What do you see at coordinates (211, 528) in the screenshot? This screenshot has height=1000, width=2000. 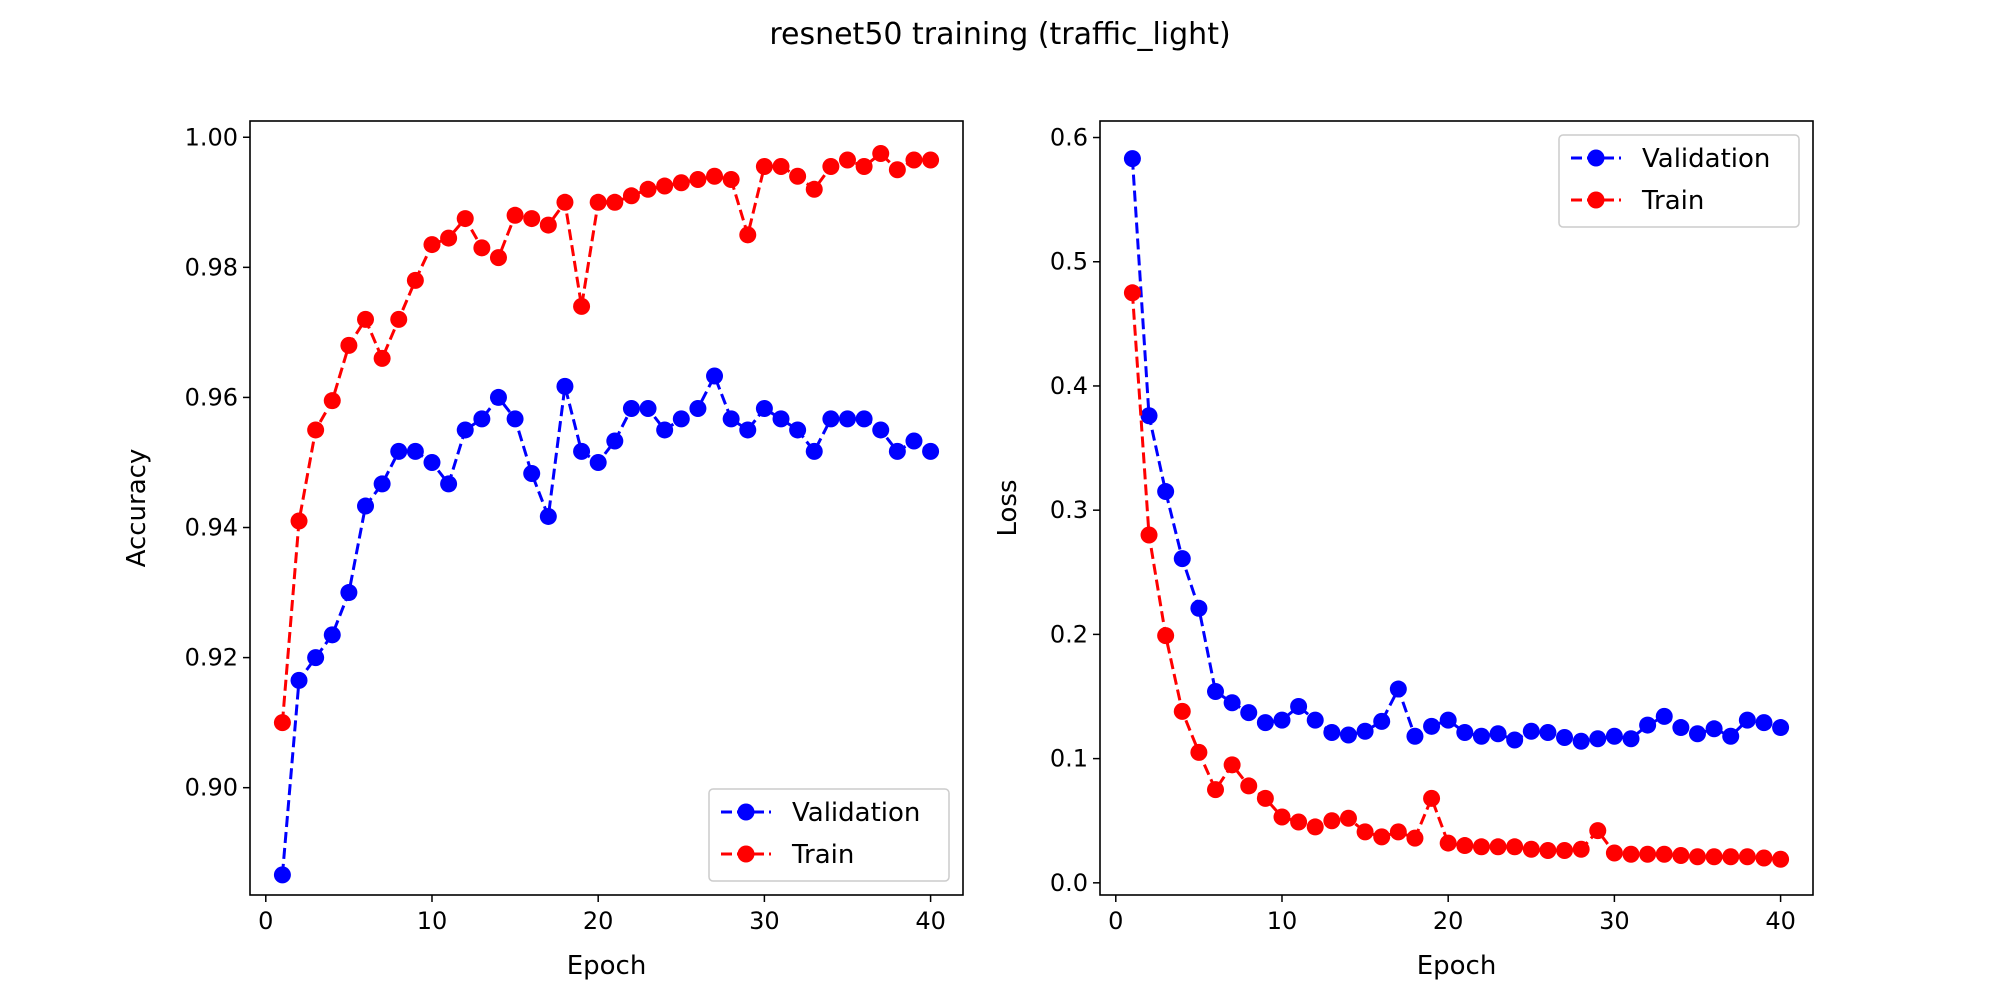 I see `y-tick-label: 0.94` at bounding box center [211, 528].